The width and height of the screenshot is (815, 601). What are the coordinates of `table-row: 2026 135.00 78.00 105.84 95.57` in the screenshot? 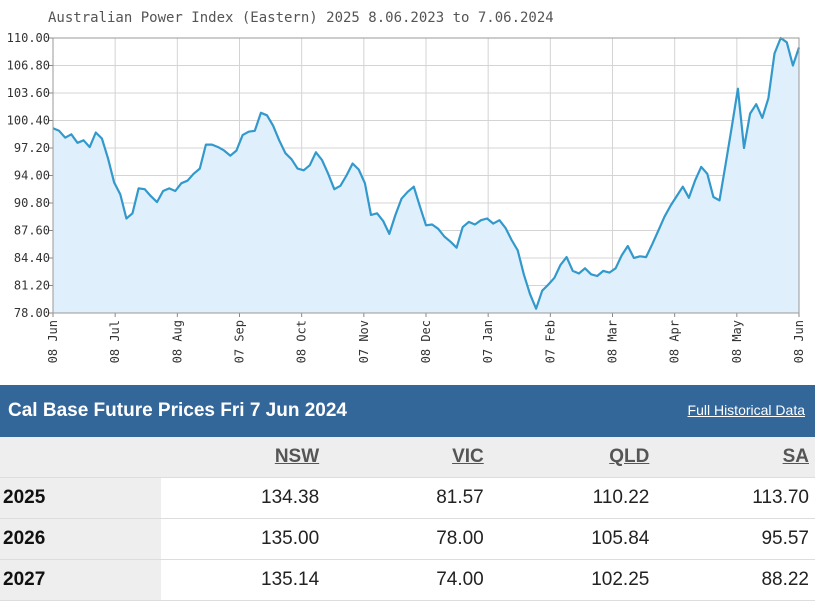 It's located at (407, 539).